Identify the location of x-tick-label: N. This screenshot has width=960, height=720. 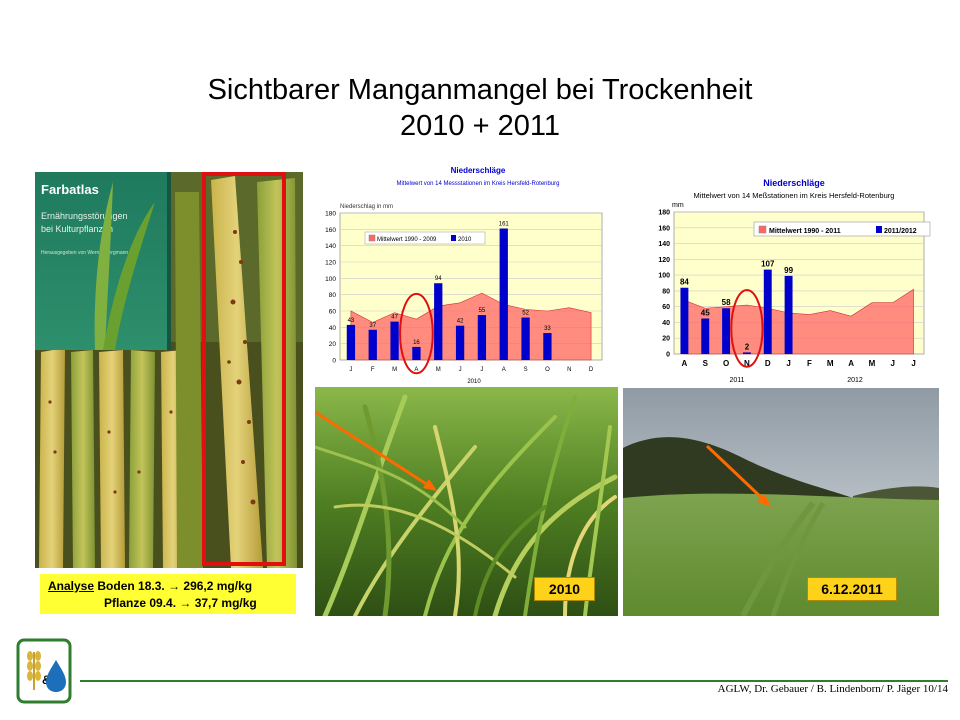
(569, 370).